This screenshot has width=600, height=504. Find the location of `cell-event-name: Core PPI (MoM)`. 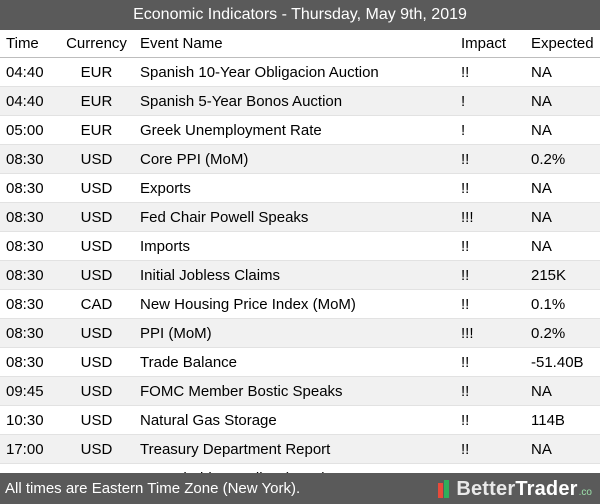

cell-event-name: Core PPI (MoM) is located at coordinates (294, 159).